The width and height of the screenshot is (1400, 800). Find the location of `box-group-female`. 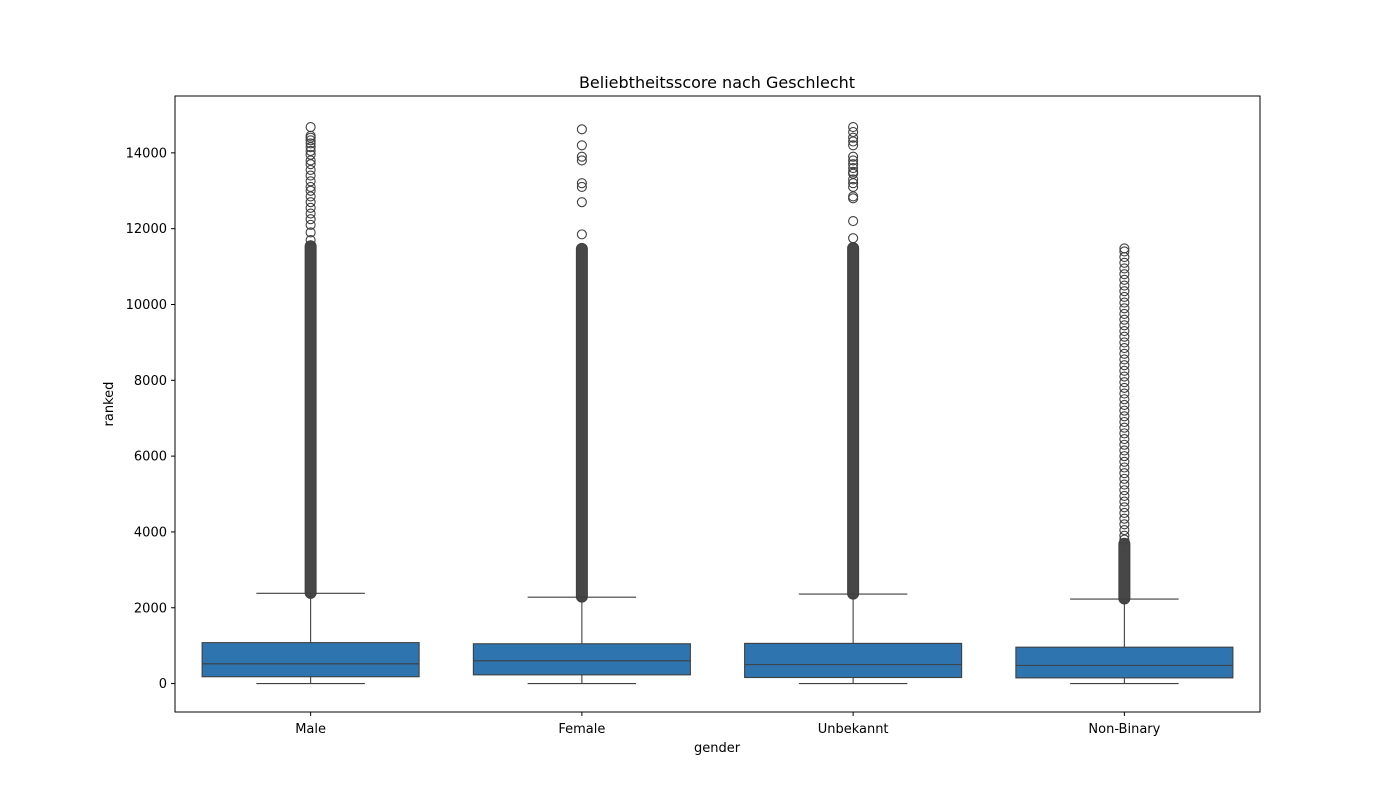

box-group-female is located at coordinates (581, 404).